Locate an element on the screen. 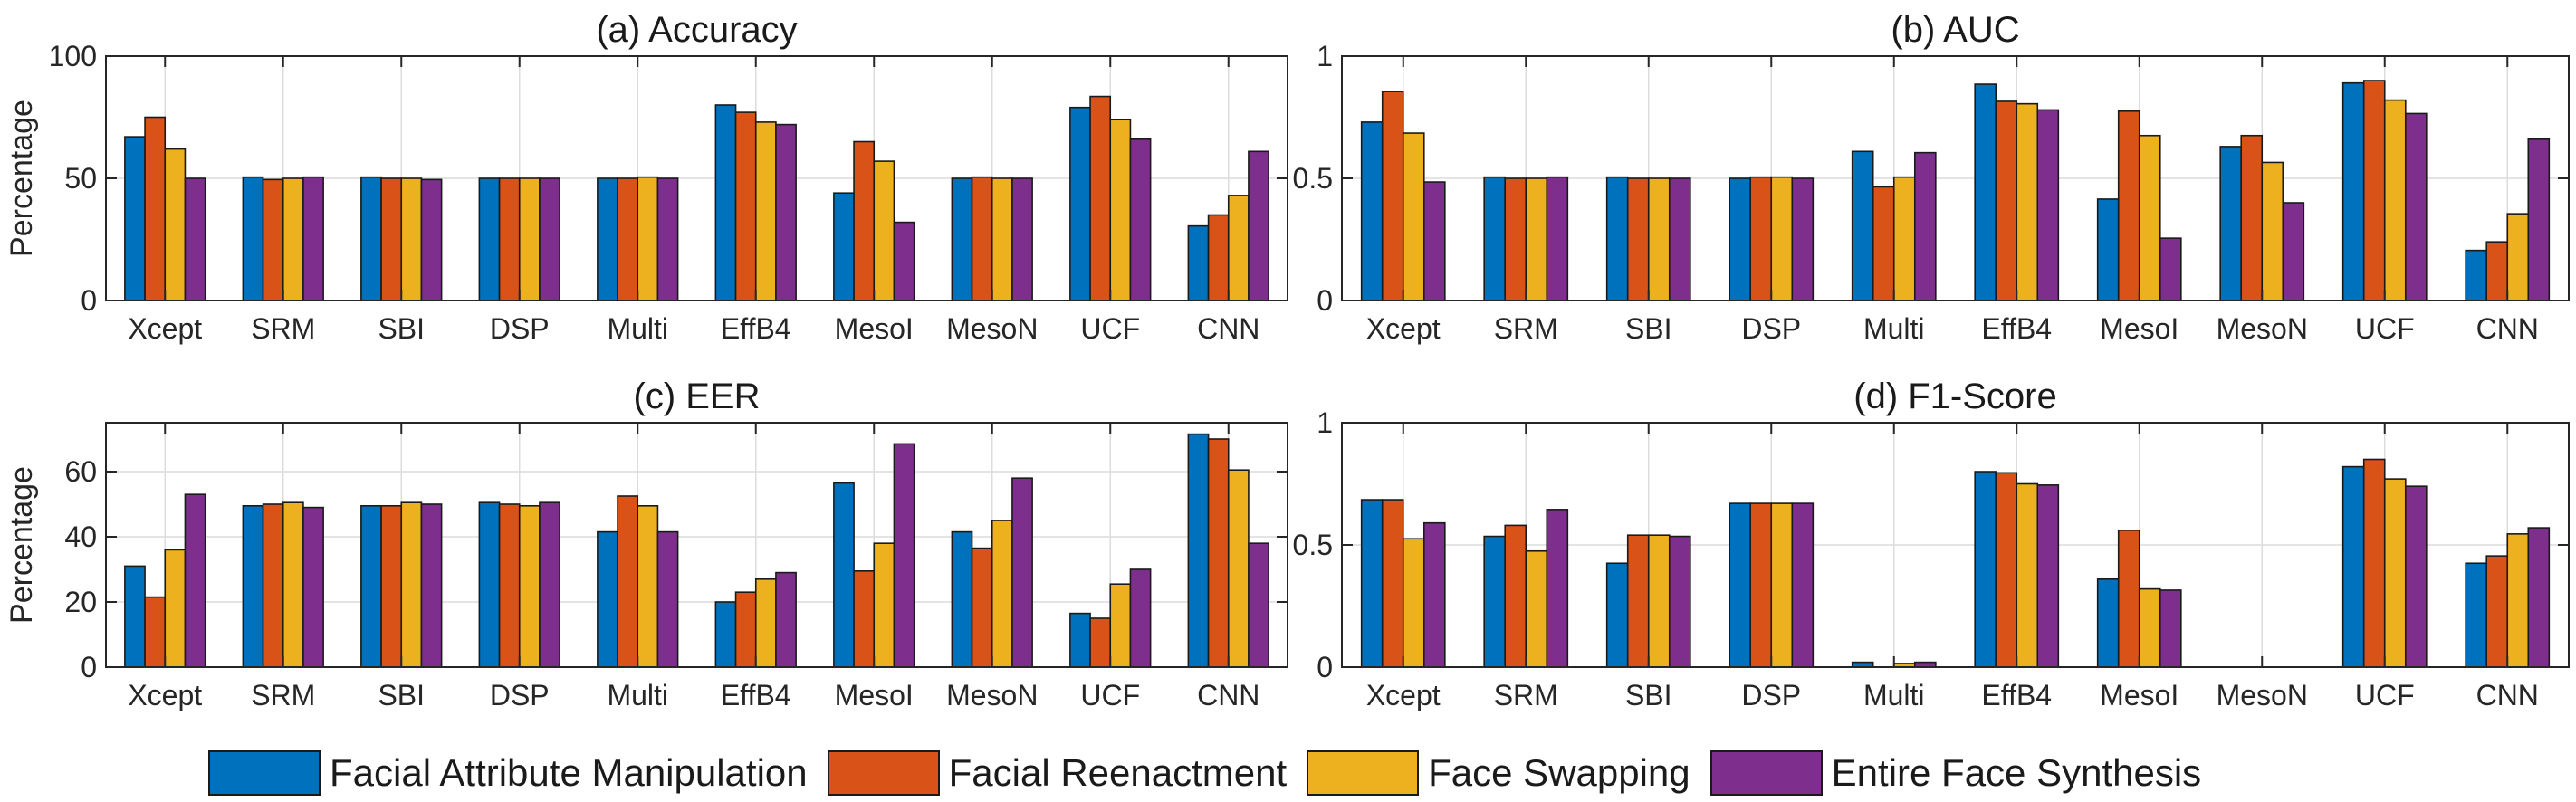  bar-facial-reenactment-mesoi is located at coordinates (864, 618).